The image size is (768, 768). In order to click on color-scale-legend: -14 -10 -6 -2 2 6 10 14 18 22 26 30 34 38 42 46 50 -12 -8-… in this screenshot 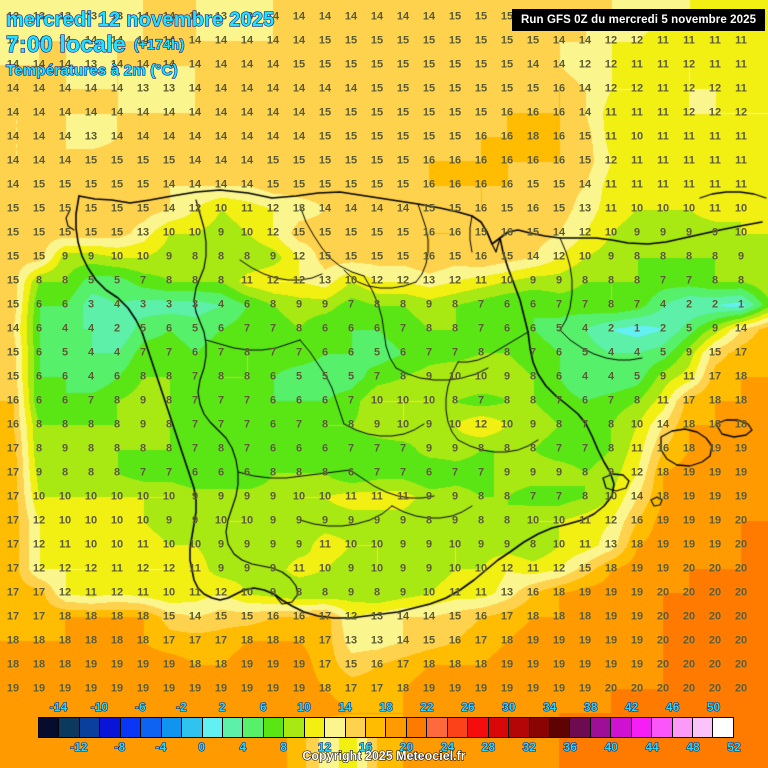, I will do `click(389, 727)`.